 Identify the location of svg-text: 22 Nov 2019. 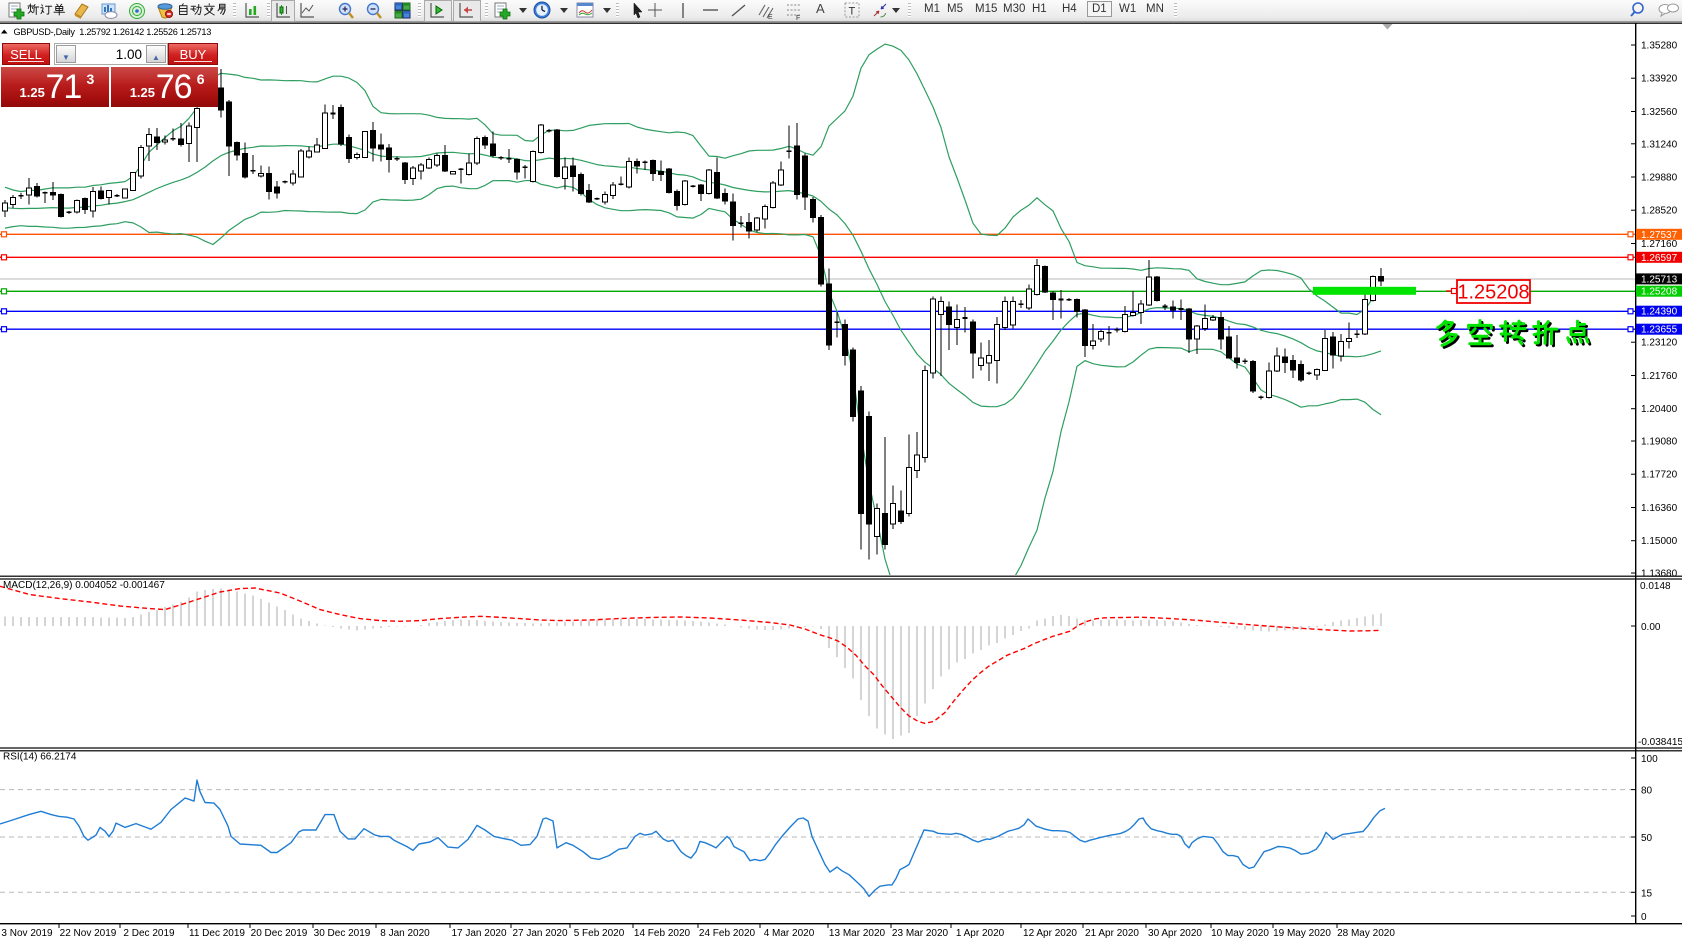
(88, 933).